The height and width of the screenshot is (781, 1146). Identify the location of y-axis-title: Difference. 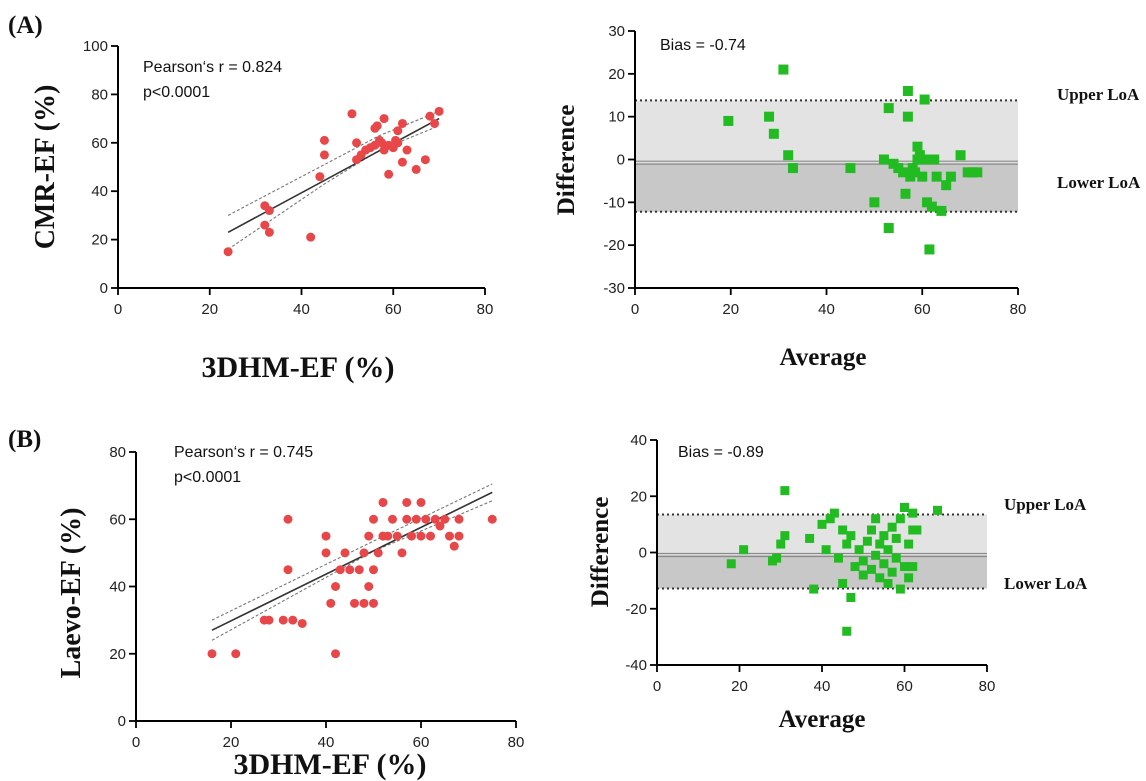
(566, 160).